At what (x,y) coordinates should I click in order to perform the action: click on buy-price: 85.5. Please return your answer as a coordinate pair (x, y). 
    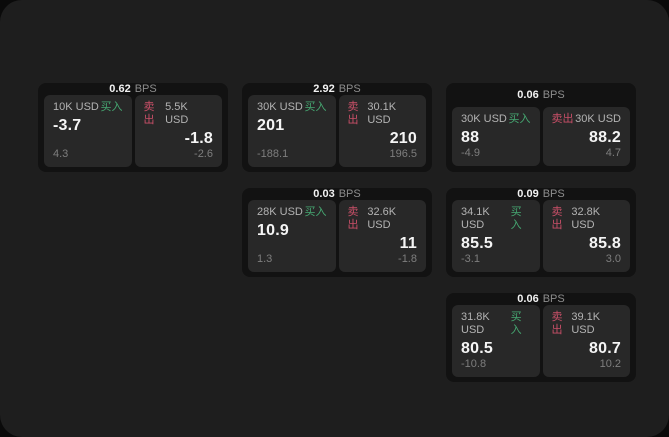
    Looking at the image, I should click on (477, 243).